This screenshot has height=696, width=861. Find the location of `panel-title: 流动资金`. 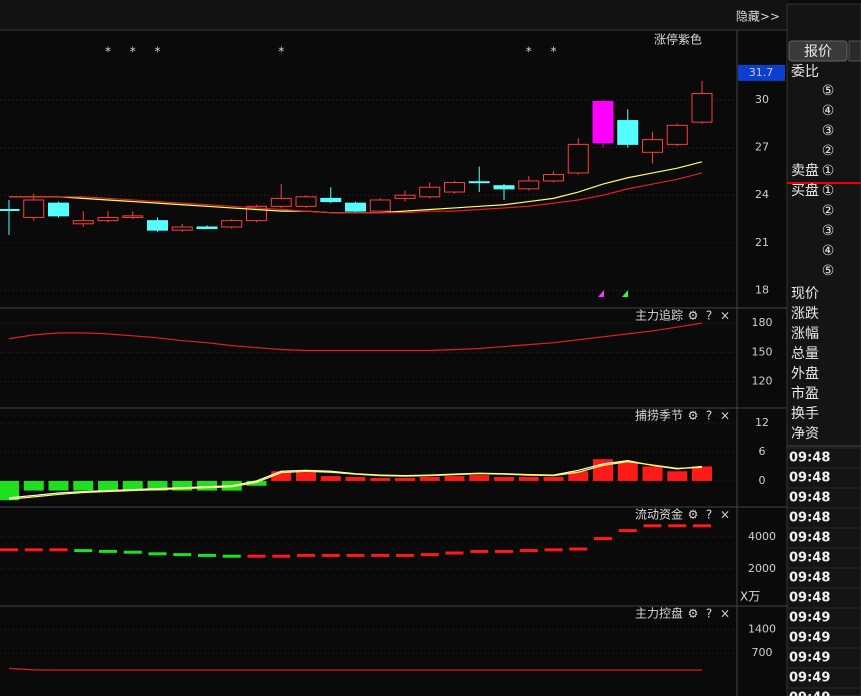

panel-title: 流动资金 is located at coordinates (659, 514).